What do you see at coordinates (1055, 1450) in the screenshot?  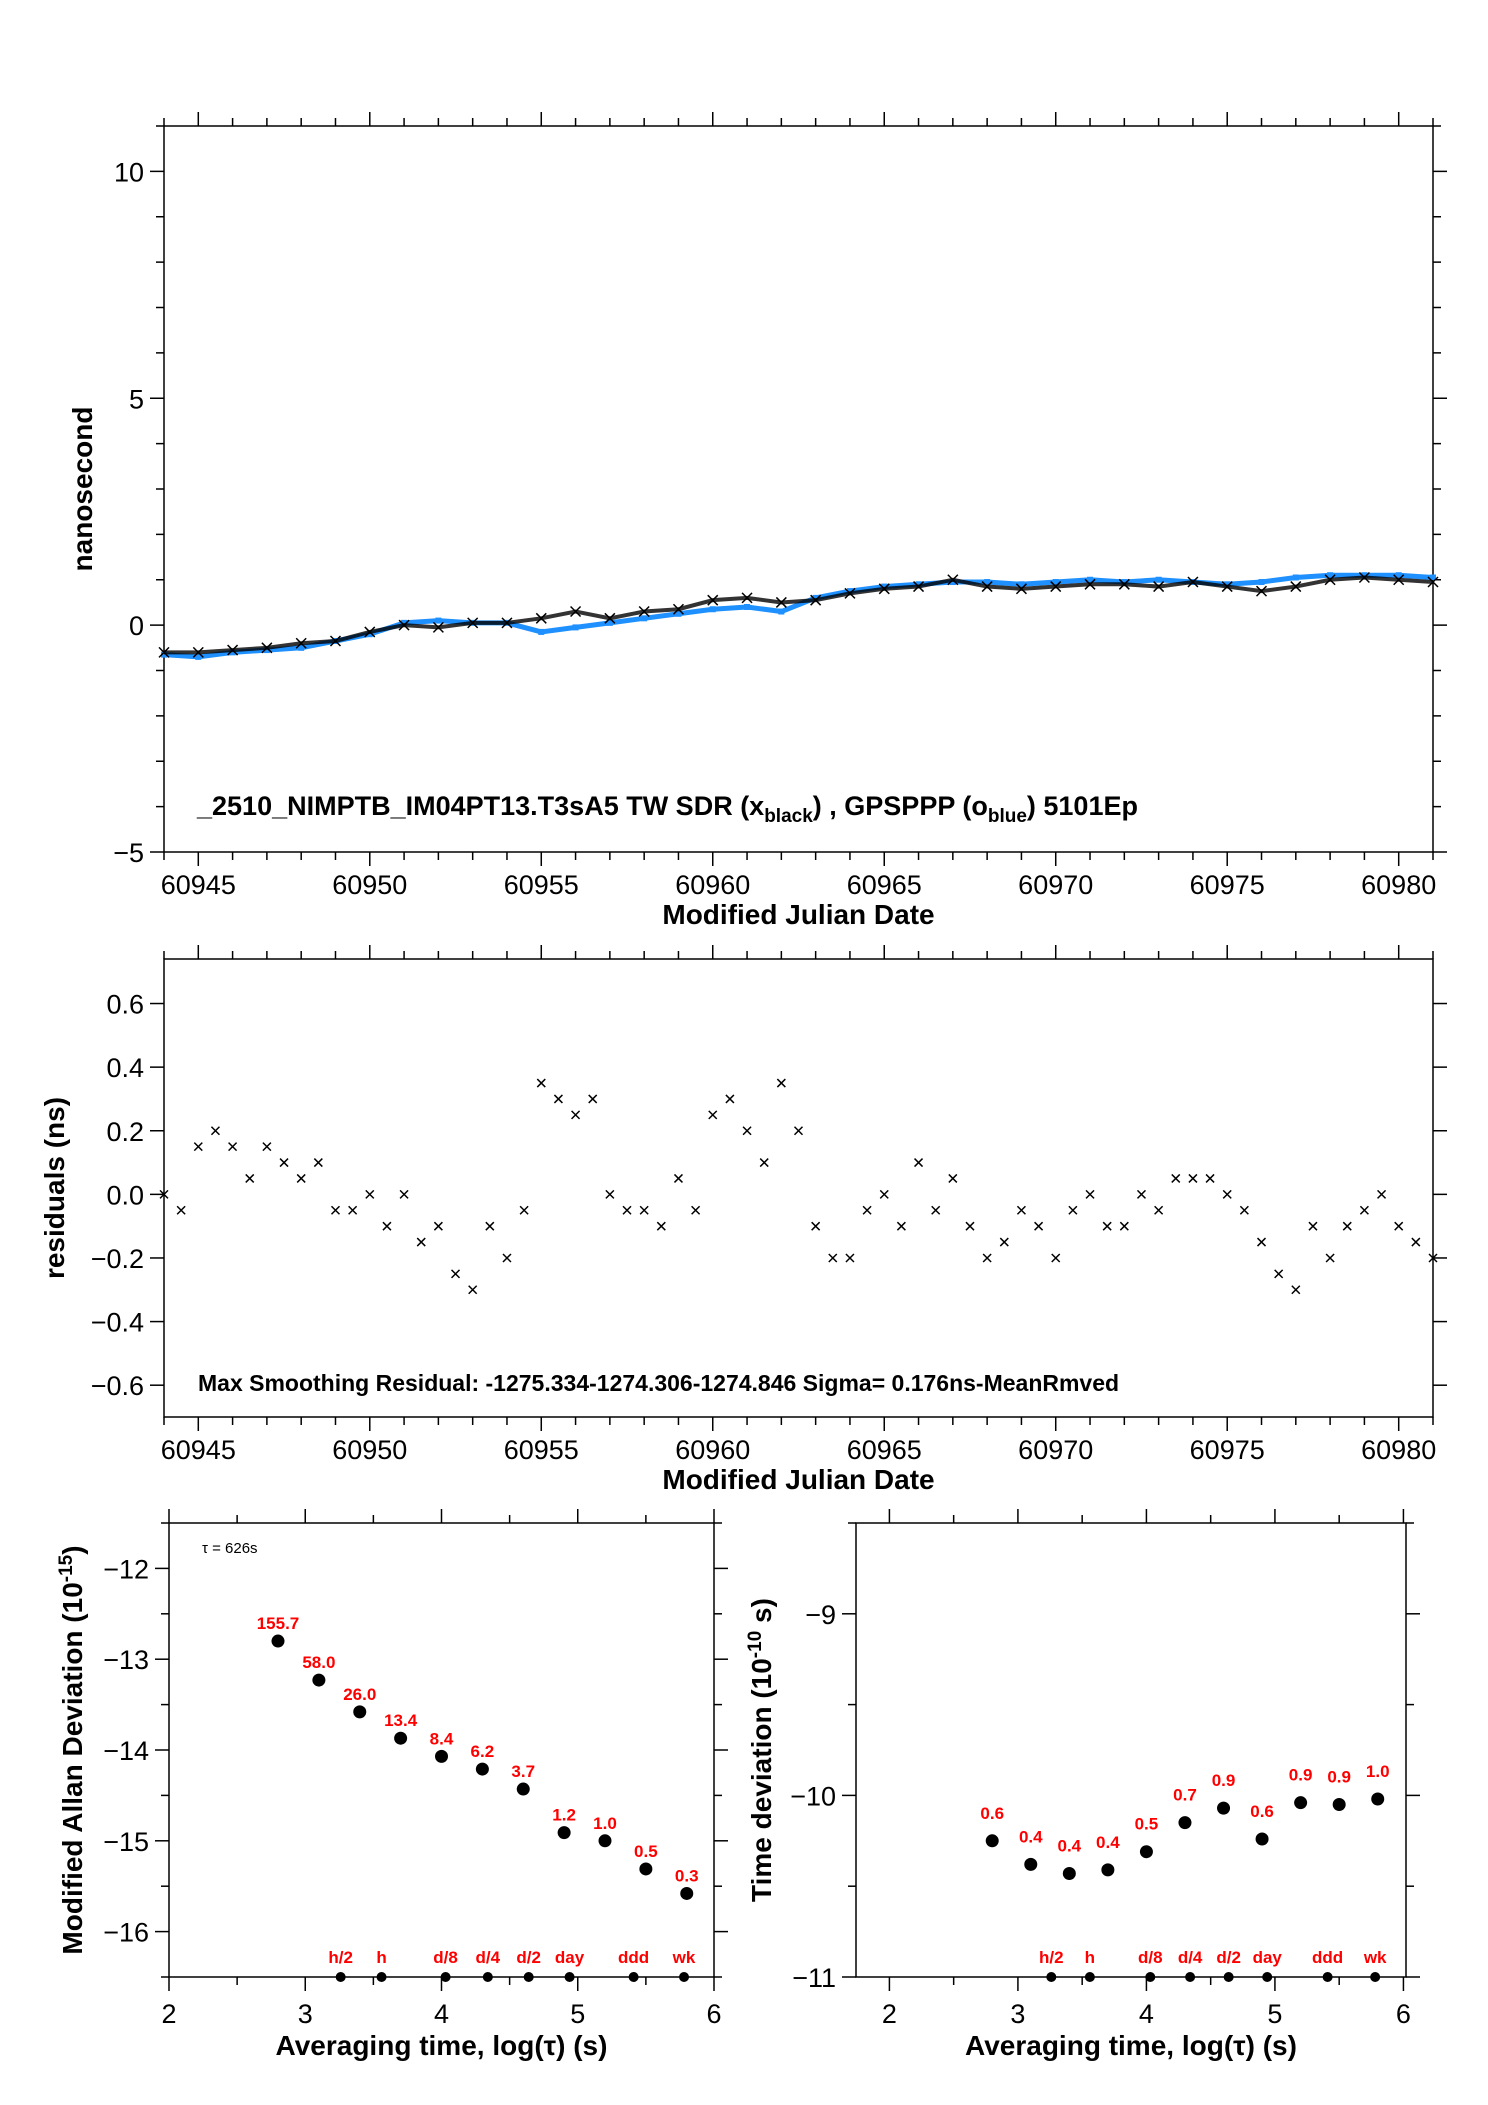 I see `x-tick-label: 60970` at bounding box center [1055, 1450].